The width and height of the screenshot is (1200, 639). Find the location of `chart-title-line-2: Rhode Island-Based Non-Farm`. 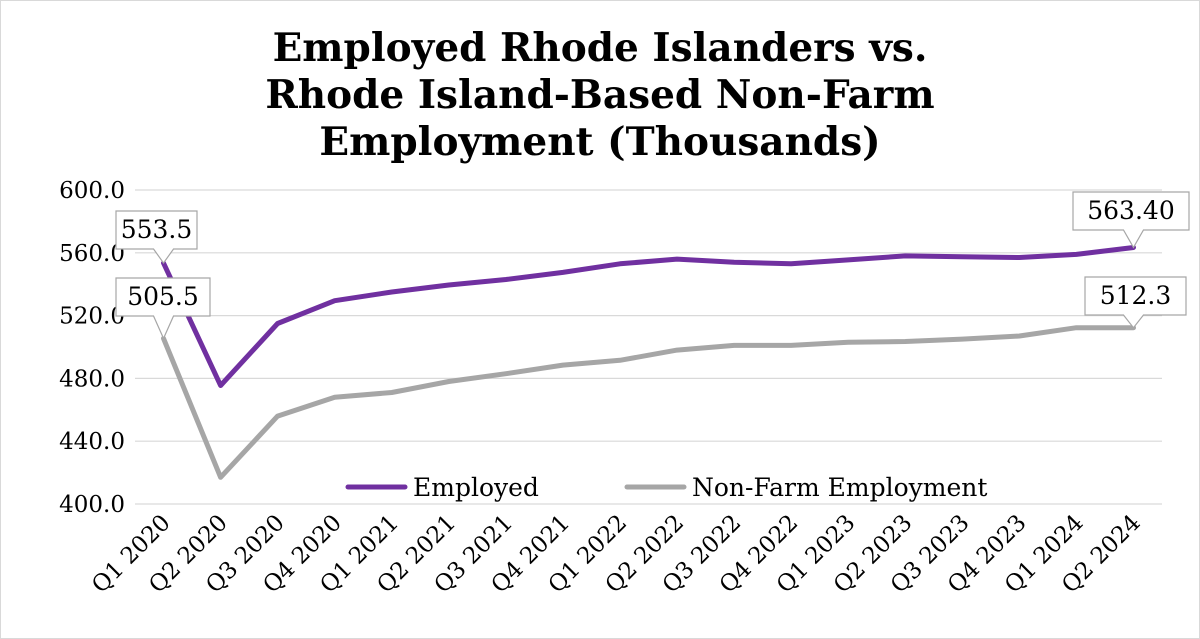

chart-title-line-2: Rhode Island-Based Non-Farm is located at coordinates (599, 95).